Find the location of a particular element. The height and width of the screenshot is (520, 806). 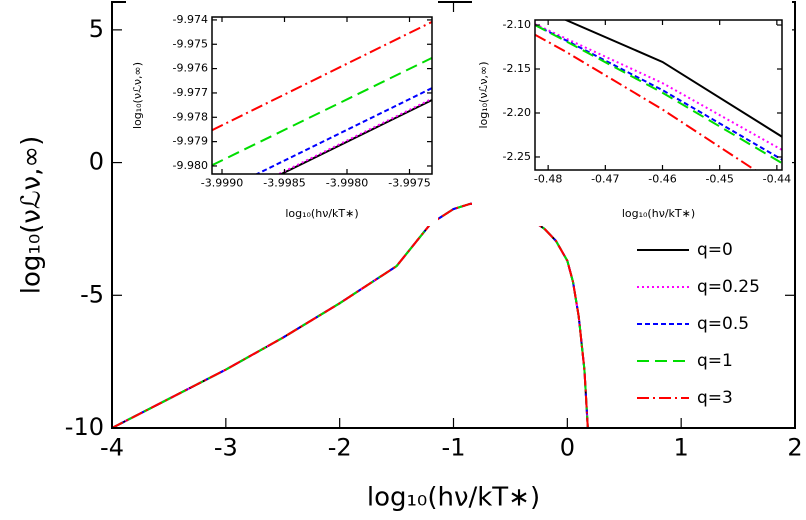

x-tick-label: -3.9990 is located at coordinates (222, 182).